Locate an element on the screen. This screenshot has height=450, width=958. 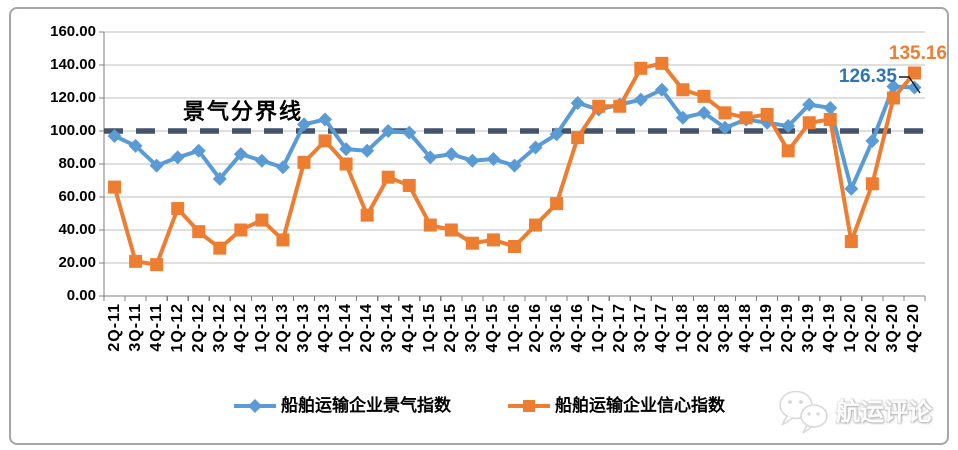
x-axis-label: 2Q-18 is located at coordinates (703, 328).